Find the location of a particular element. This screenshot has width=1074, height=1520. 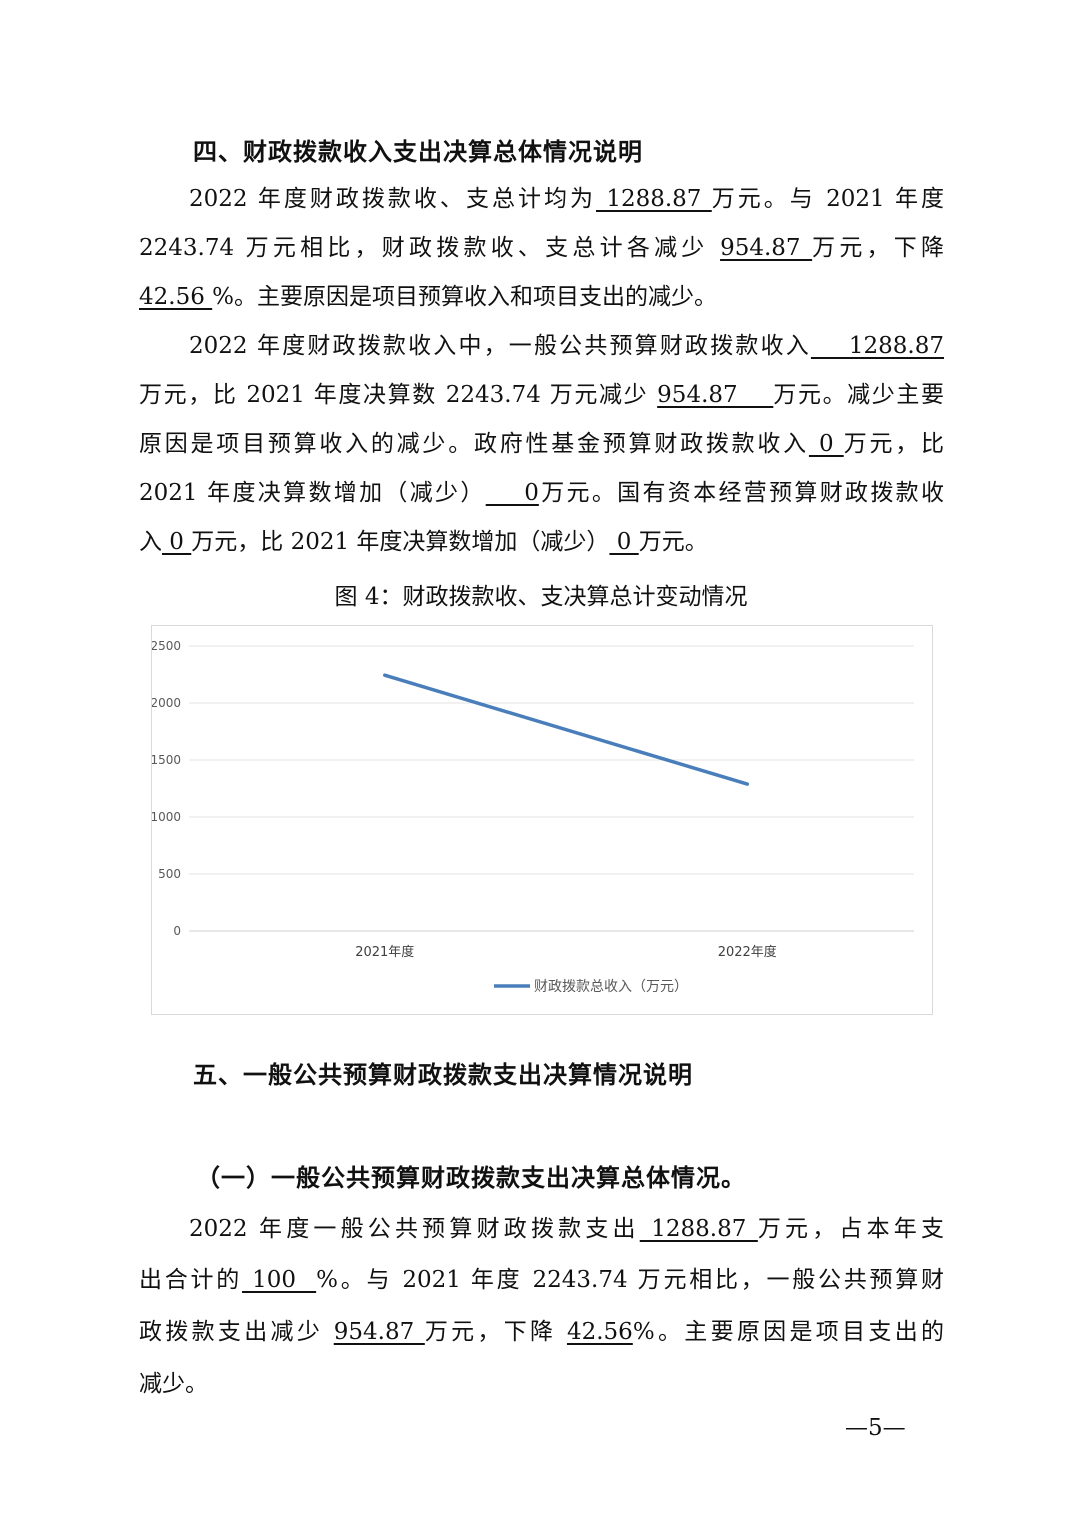

paragraph-line: 2022 年度财政拨款收、支总计均为 1288.87 万元。与 2021 年度 is located at coordinates (566, 199).